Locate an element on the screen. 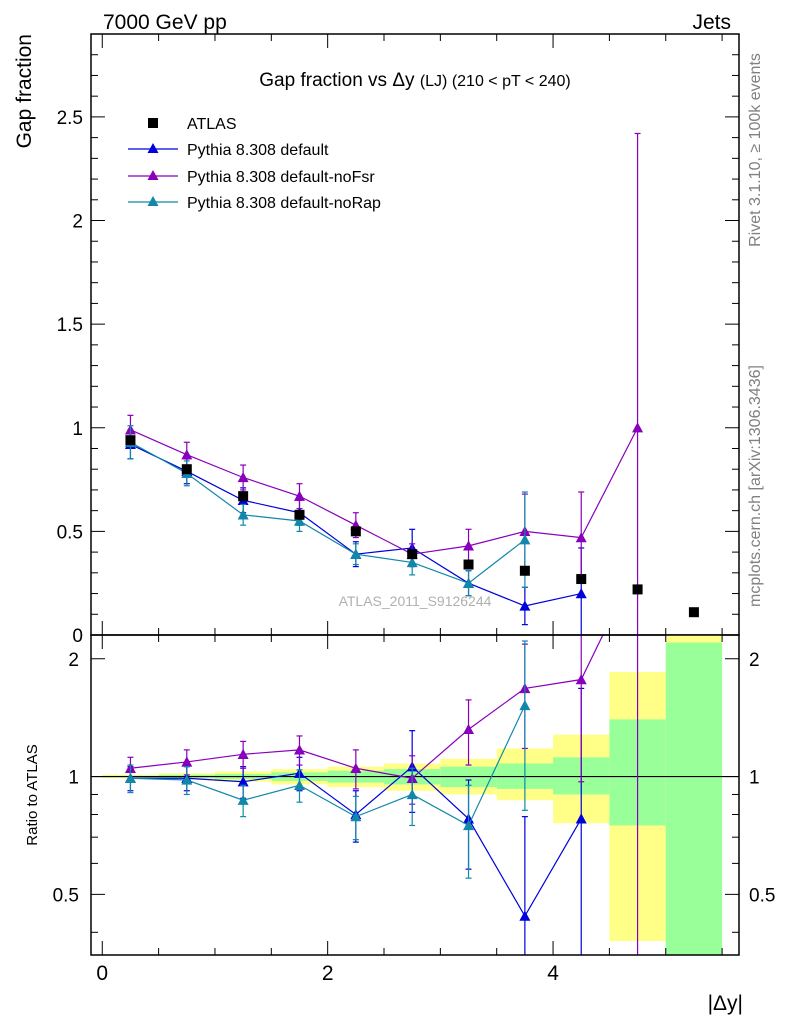 The width and height of the screenshot is (786, 1024). y-tick-label: 0.5 is located at coordinates (70, 532).